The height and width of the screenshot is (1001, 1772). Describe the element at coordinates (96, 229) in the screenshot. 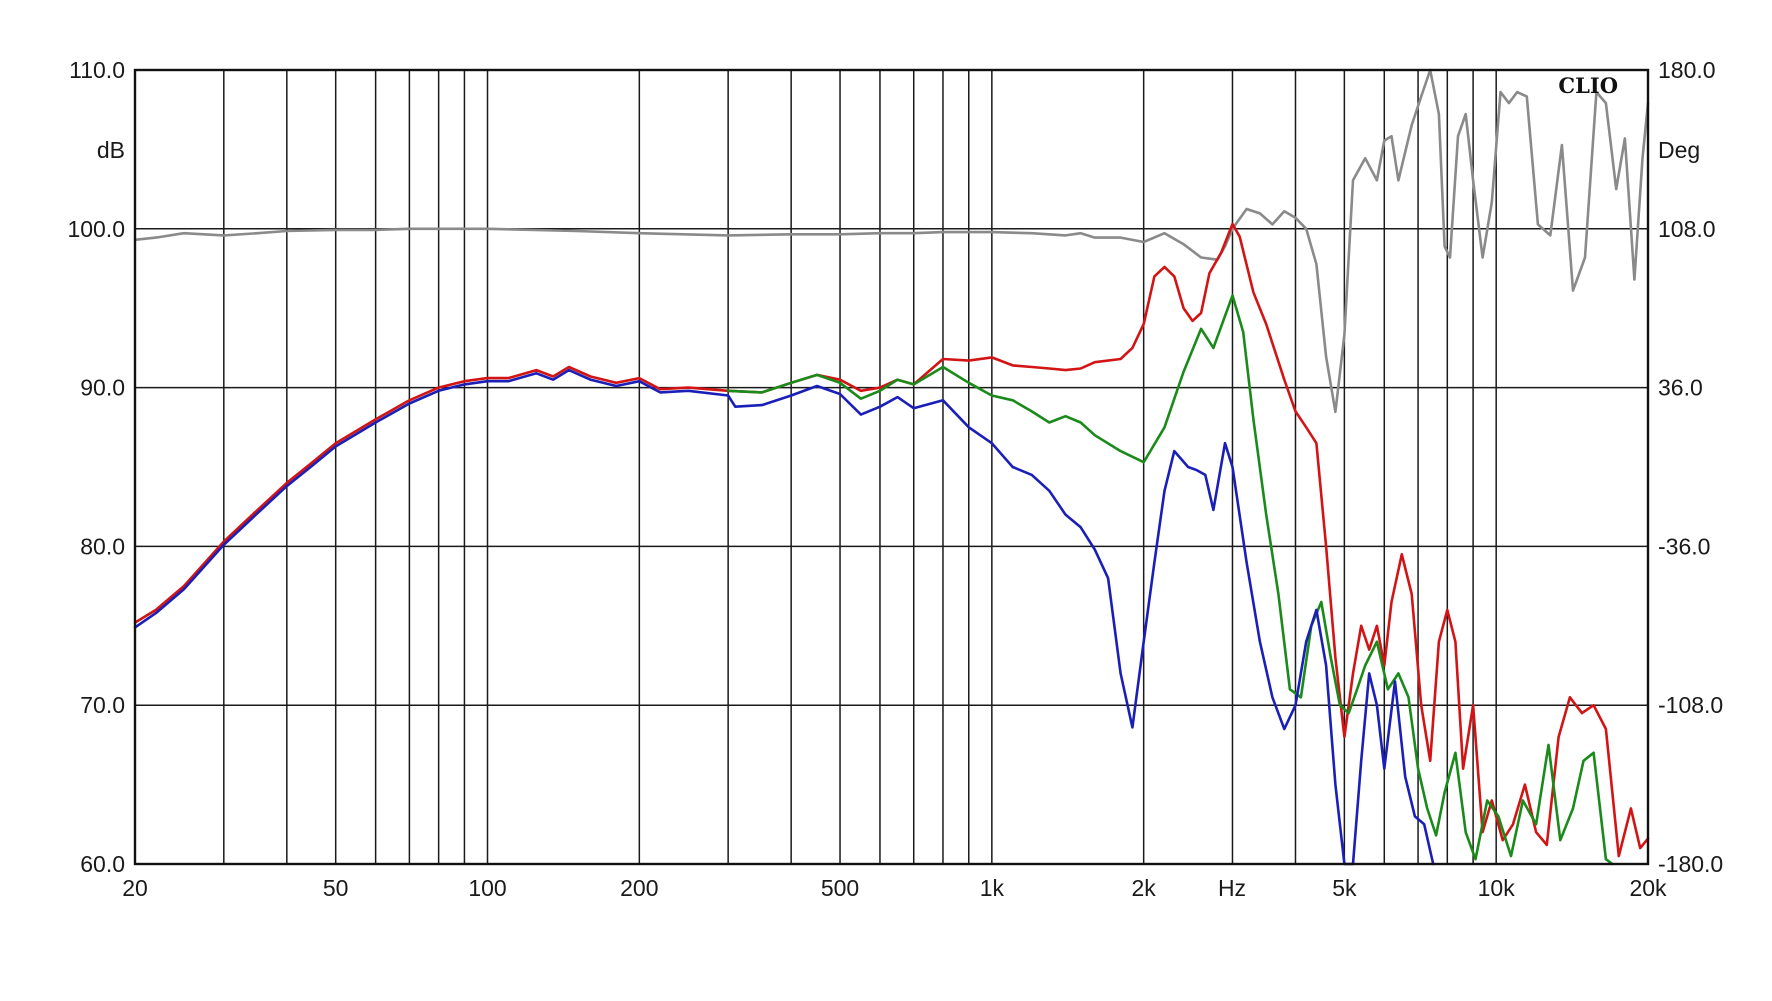

I see `y-tick-label: 100.0` at that location.